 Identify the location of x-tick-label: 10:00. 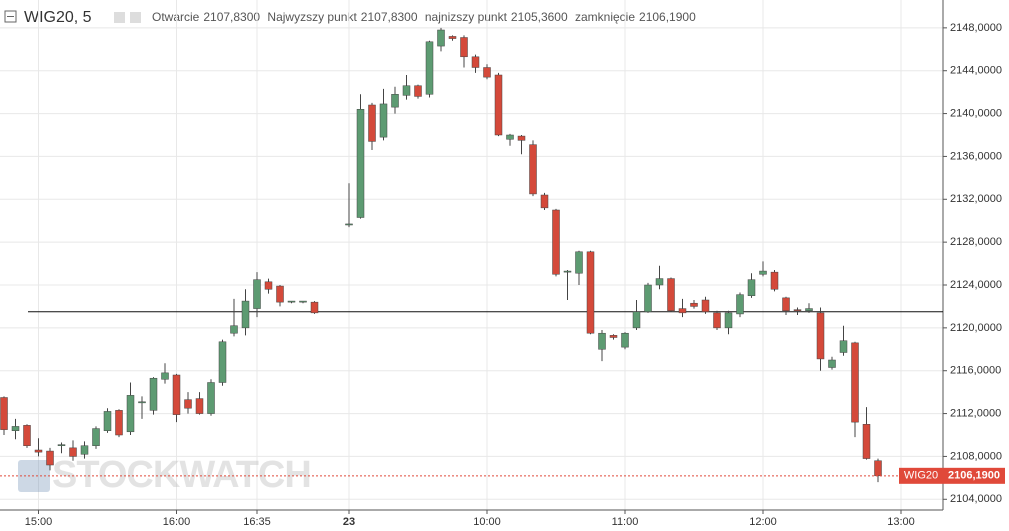
(487, 522).